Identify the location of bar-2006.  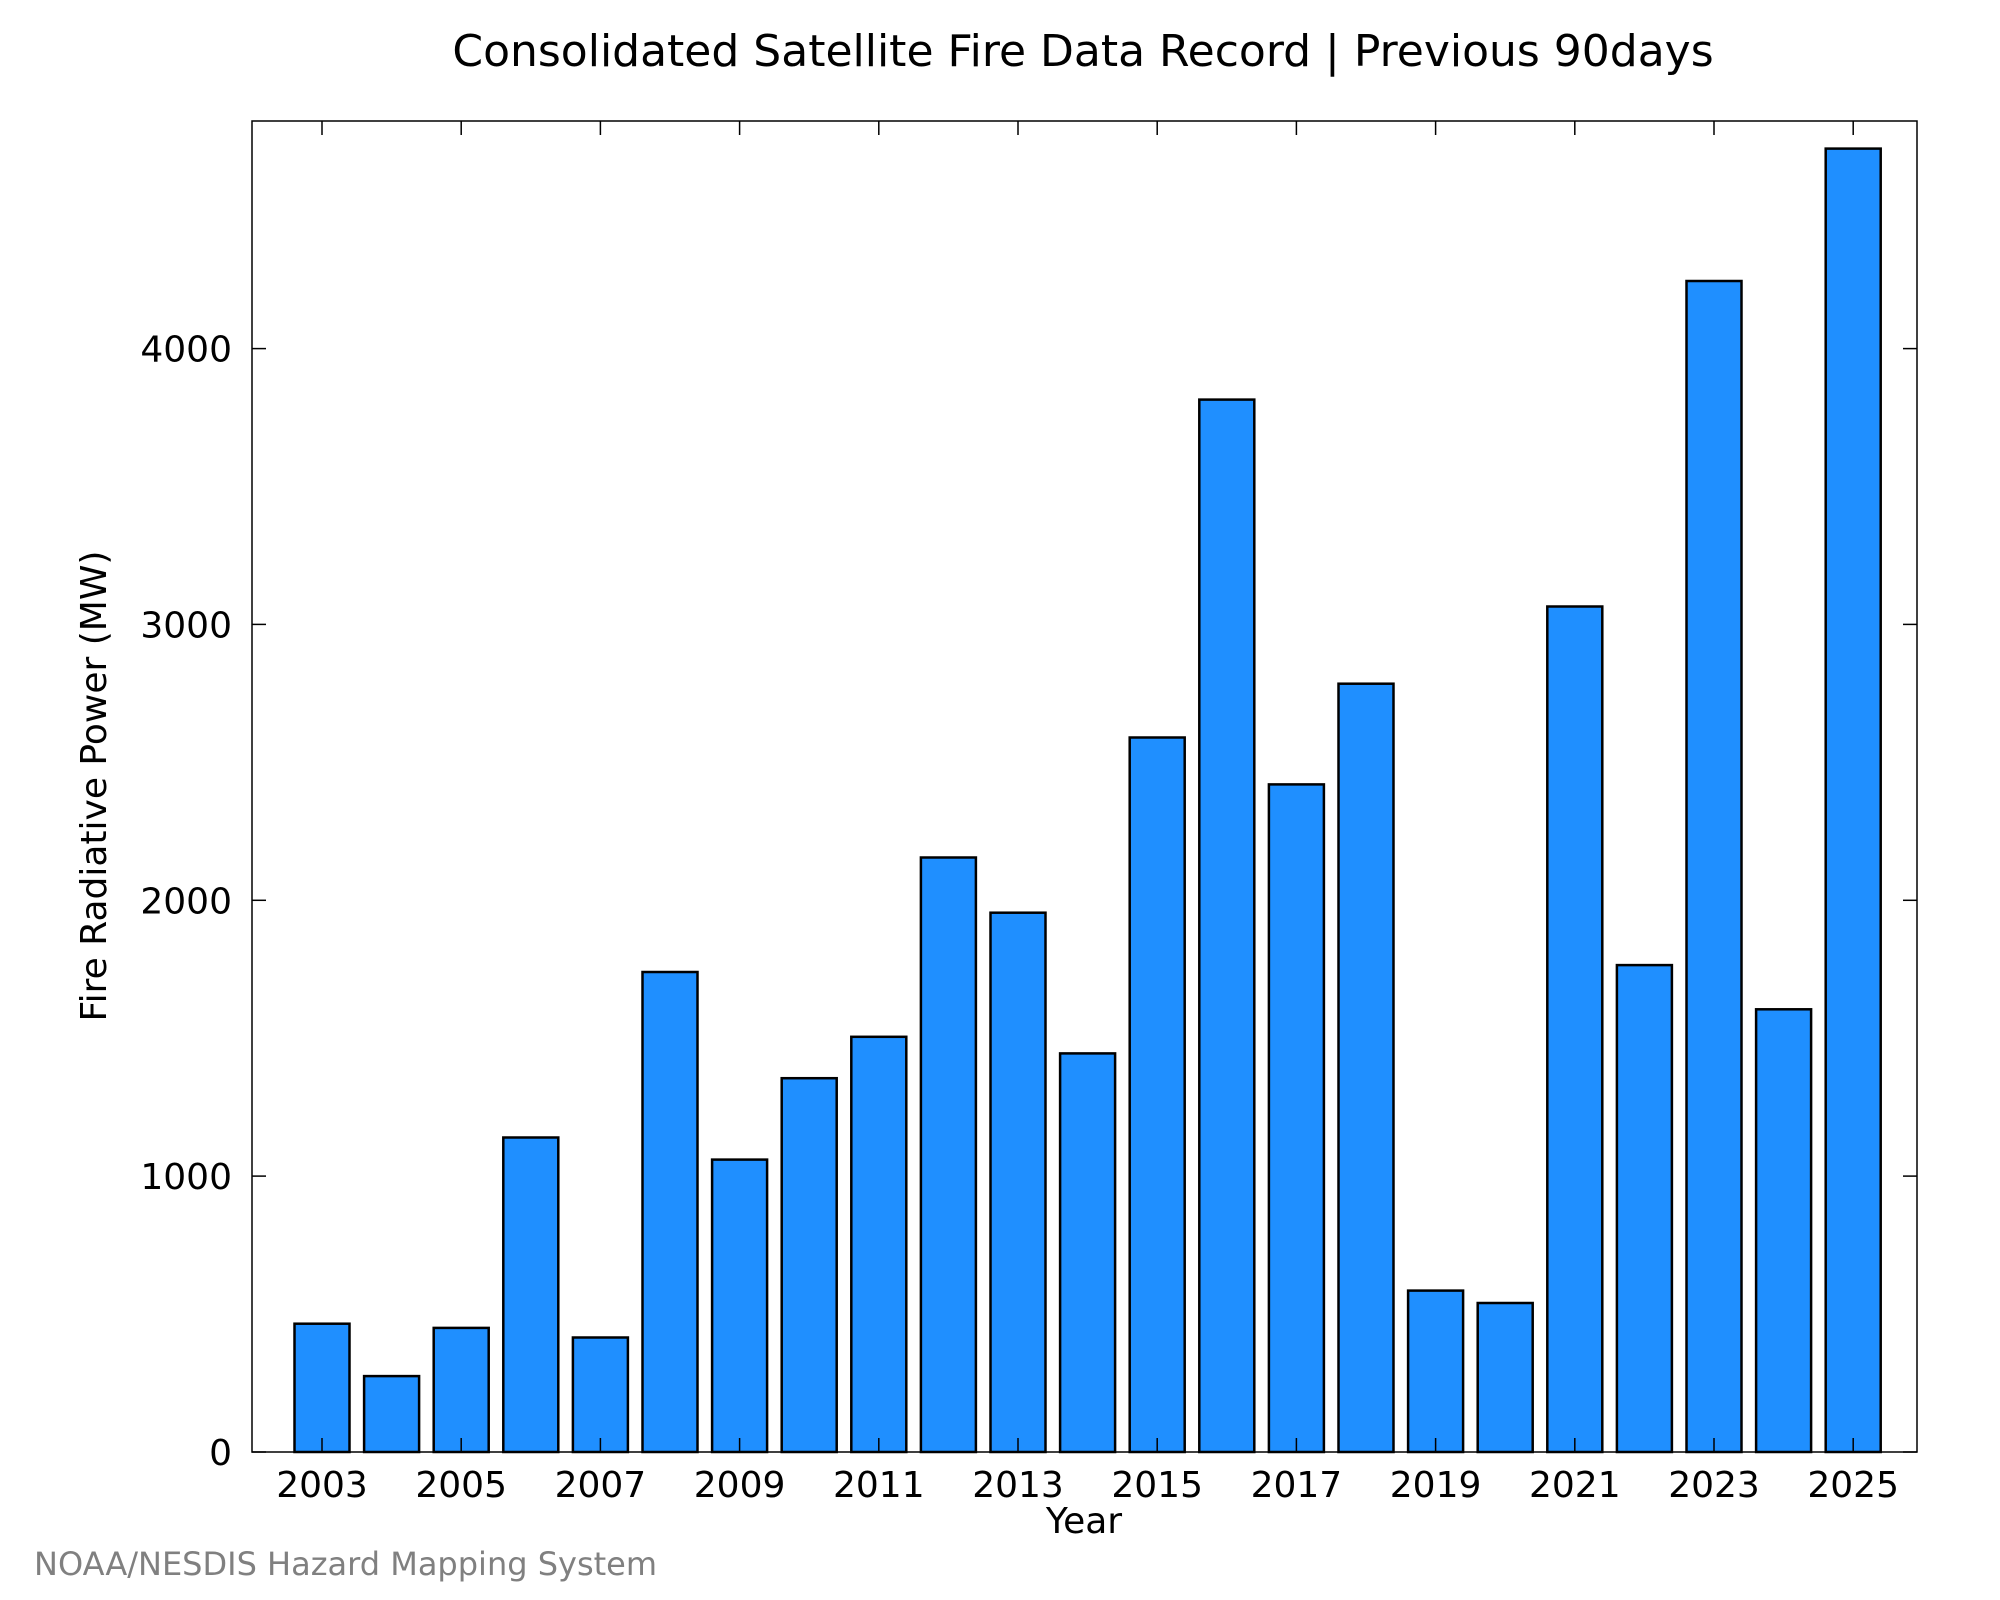
(531, 1295).